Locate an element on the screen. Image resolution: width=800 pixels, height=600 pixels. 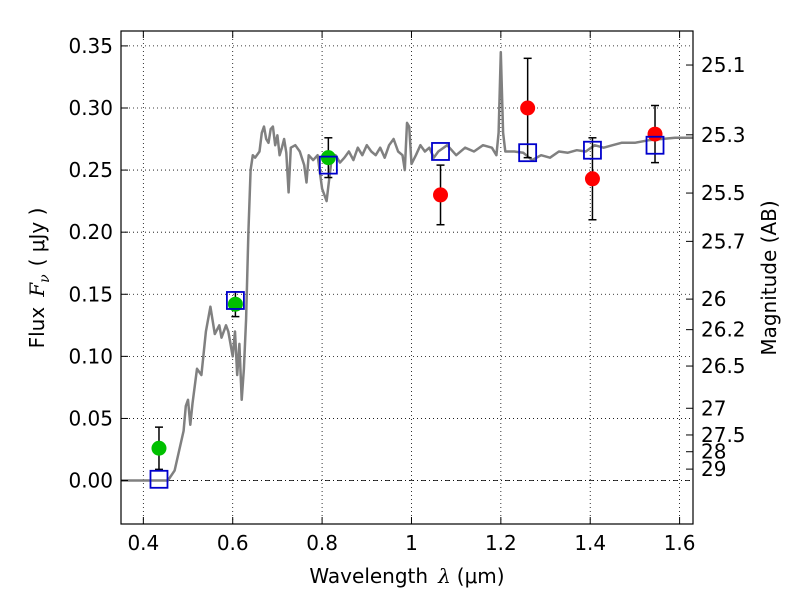
x-tick-label: 1.4 is located at coordinates (590, 543).